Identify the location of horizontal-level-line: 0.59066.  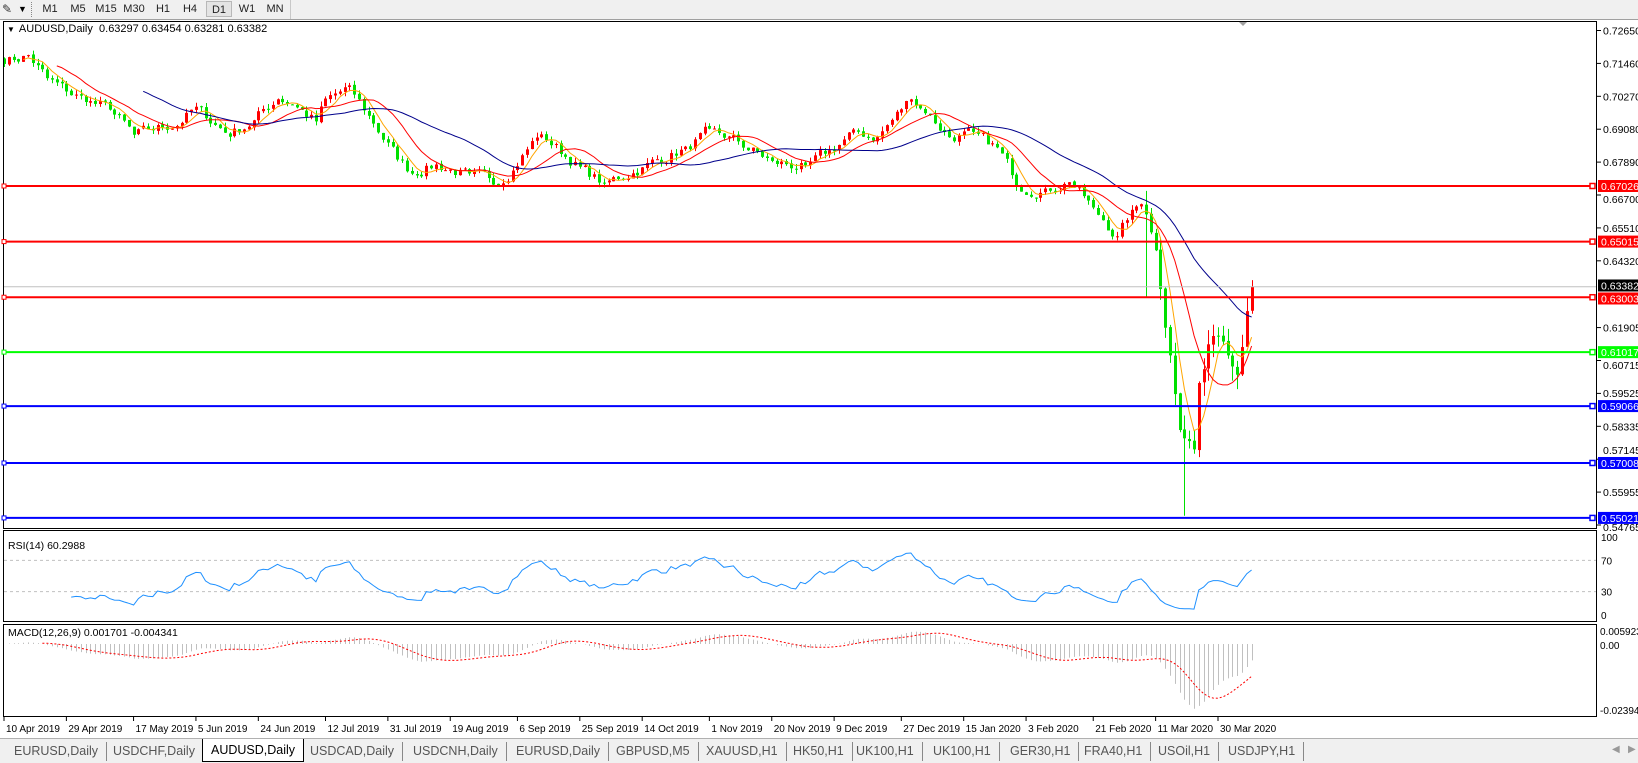
(819, 406).